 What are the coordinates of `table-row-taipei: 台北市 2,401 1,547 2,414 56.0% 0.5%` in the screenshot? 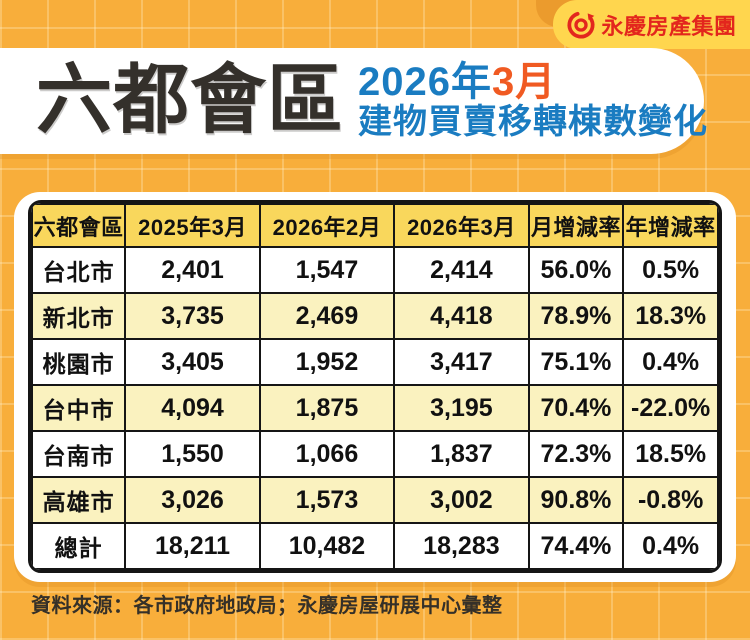 It's located at (375, 270).